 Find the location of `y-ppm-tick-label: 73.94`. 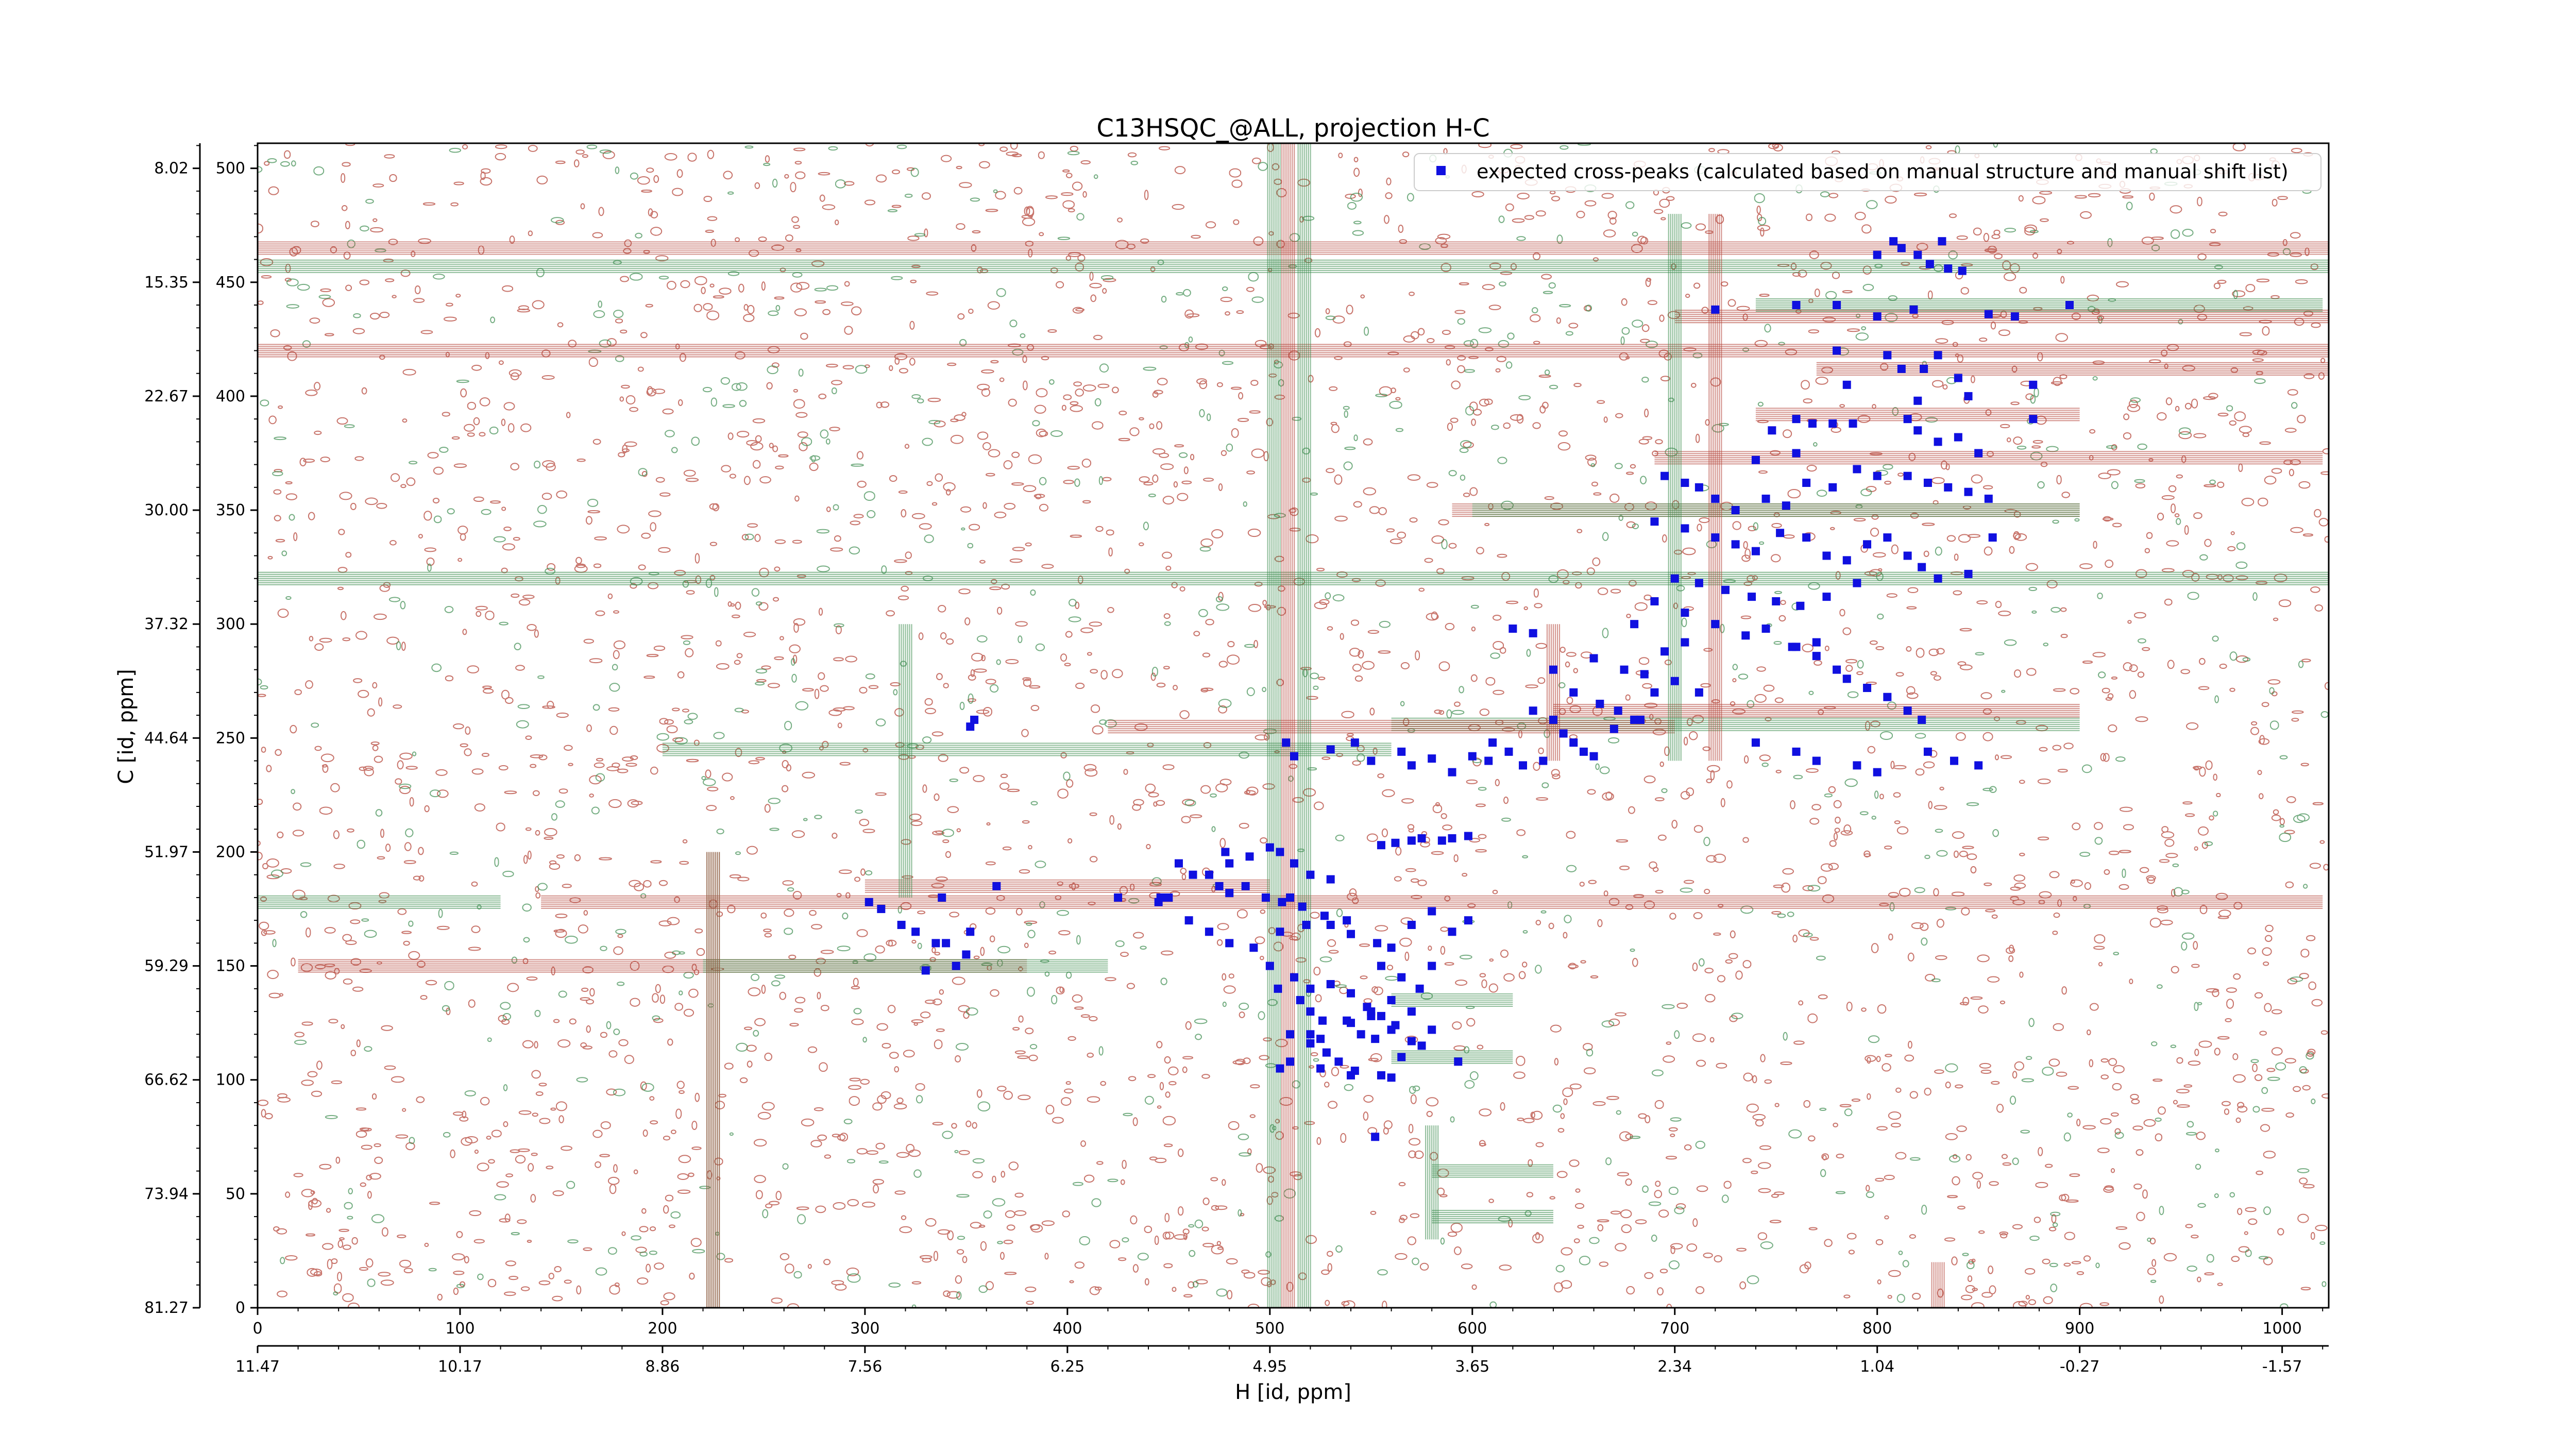

y-ppm-tick-label: 73.94 is located at coordinates (167, 1194).